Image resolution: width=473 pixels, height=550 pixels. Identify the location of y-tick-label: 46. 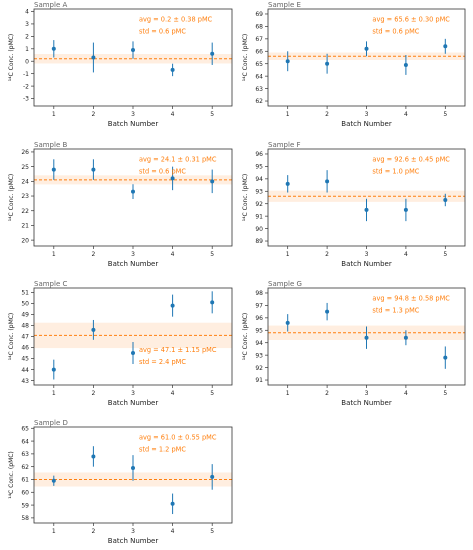
(25, 348).